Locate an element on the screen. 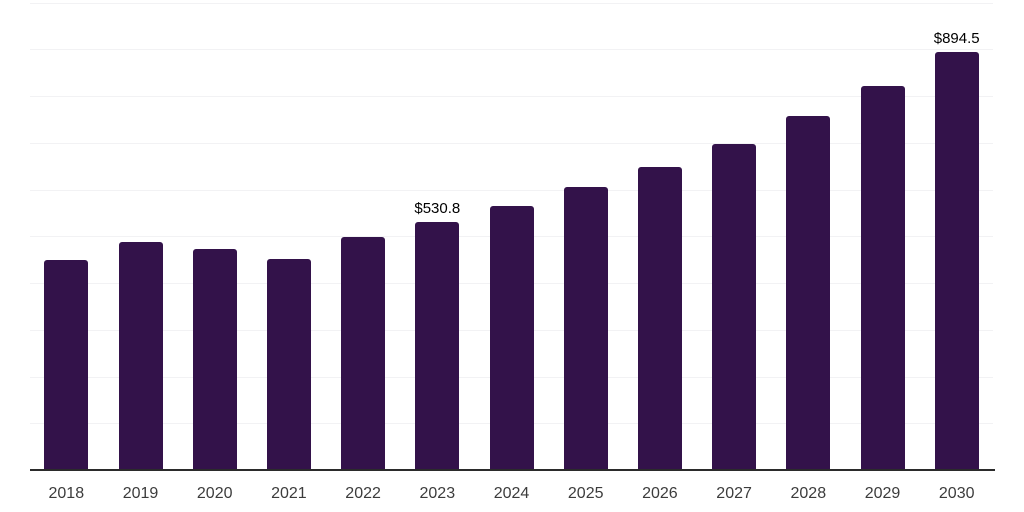  bar-2023 is located at coordinates (437, 346).